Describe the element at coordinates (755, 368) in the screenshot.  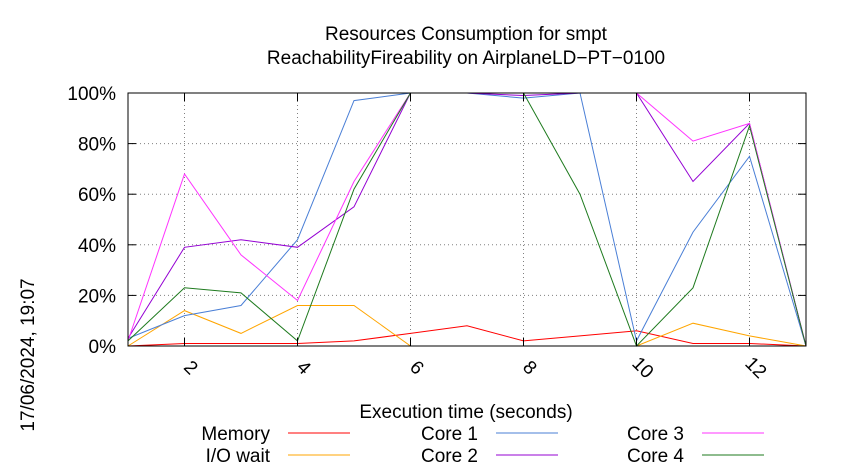
I see `x-tick-label: 12` at that location.